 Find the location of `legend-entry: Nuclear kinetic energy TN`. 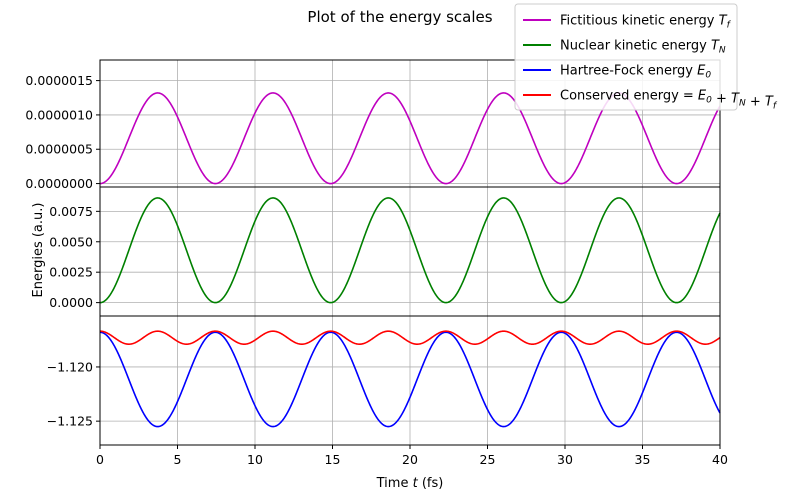

legend-entry: Nuclear kinetic energy TN is located at coordinates (643, 47).